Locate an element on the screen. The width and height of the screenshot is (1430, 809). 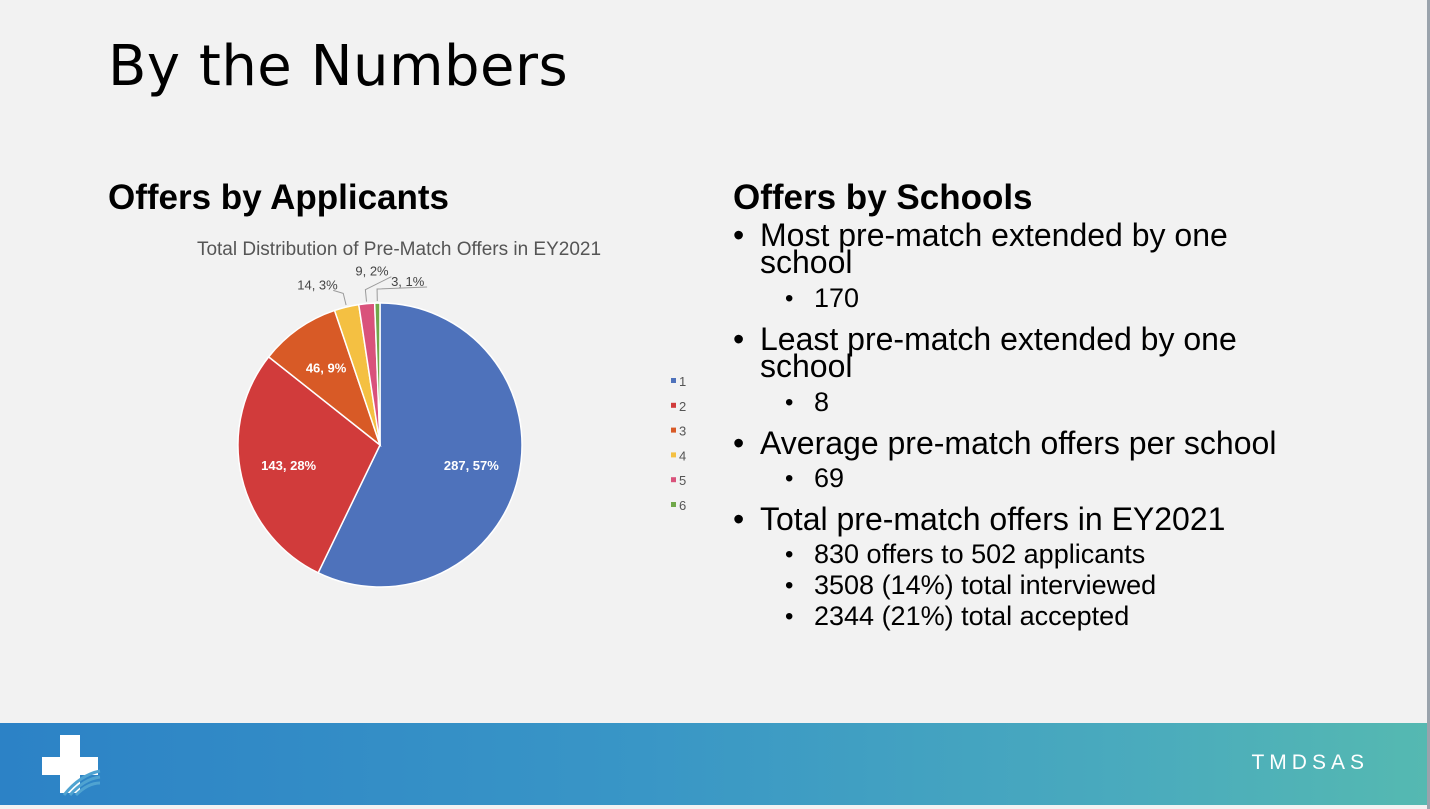
bullet-most: Most pre-match extended by one school is located at coordinates (1006, 248).